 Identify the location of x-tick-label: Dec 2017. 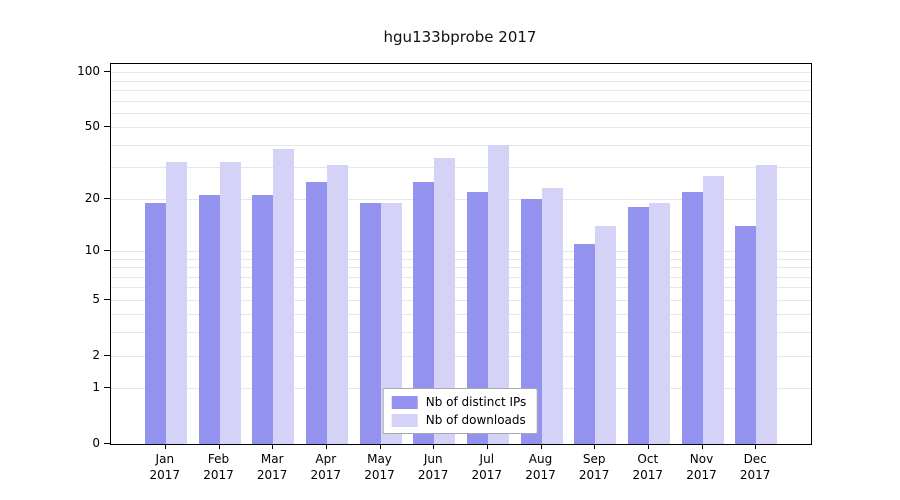
(755, 467).